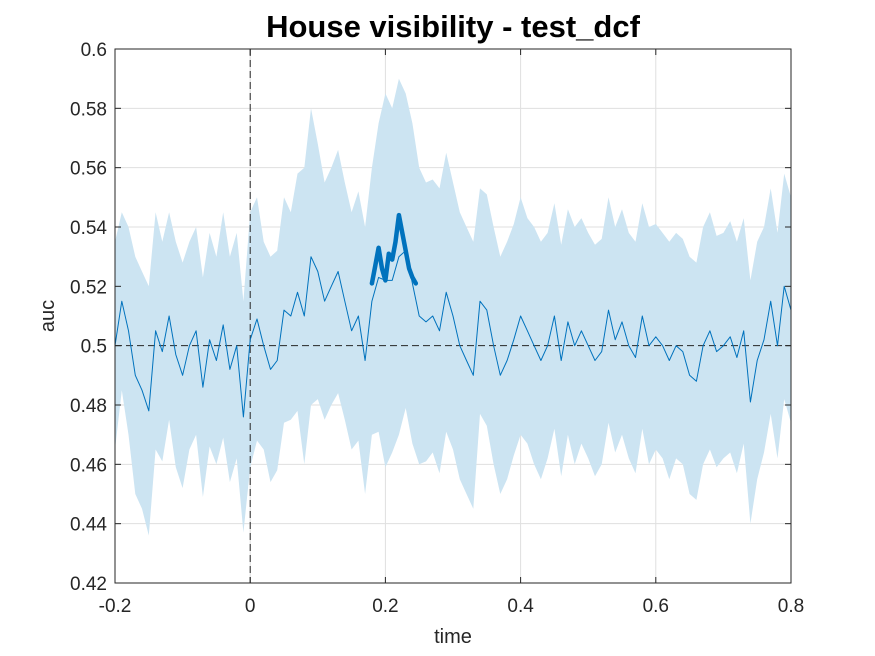 This screenshot has width=875, height=656. What do you see at coordinates (88, 228) in the screenshot?
I see `y-tick-label: 0.54` at bounding box center [88, 228].